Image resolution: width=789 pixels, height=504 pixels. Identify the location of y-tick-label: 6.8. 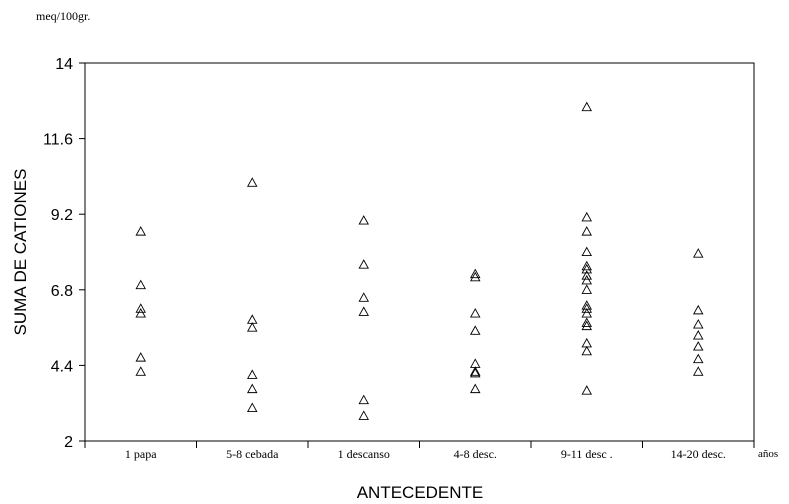
(62, 291).